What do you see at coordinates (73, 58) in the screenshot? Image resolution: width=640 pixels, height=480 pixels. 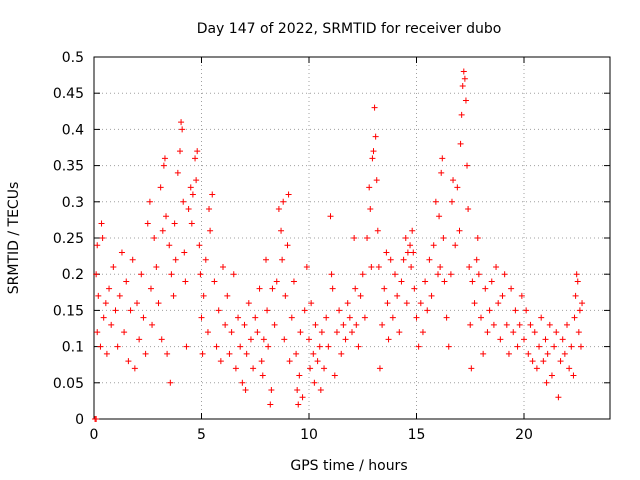 I see `y-tick-label: 0.5` at bounding box center [73, 58].